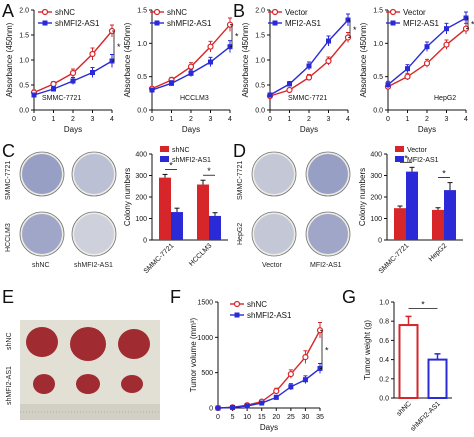  What do you see at coordinates (42, 174) in the screenshot?
I see `colony-plate-smmc7721-shnc` at bounding box center [42, 174].